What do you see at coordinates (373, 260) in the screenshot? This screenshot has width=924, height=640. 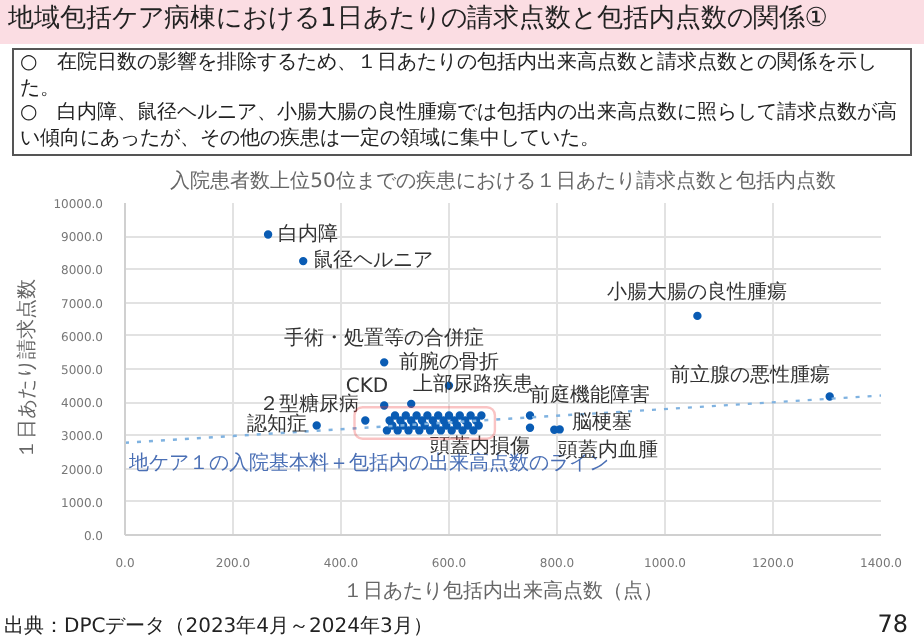 I see `annotation: 鼠径ヘルニア` at bounding box center [373, 260].